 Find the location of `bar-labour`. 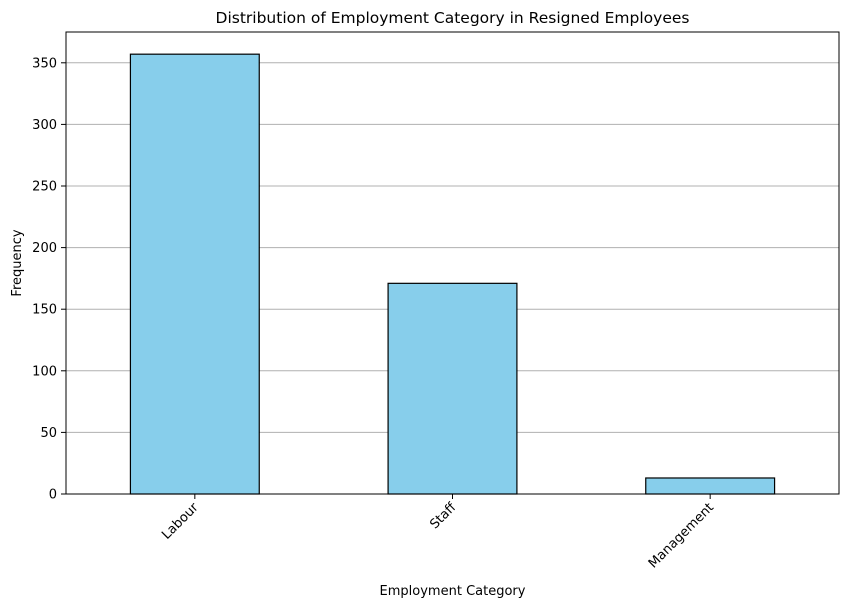

bar-labour is located at coordinates (194, 274).